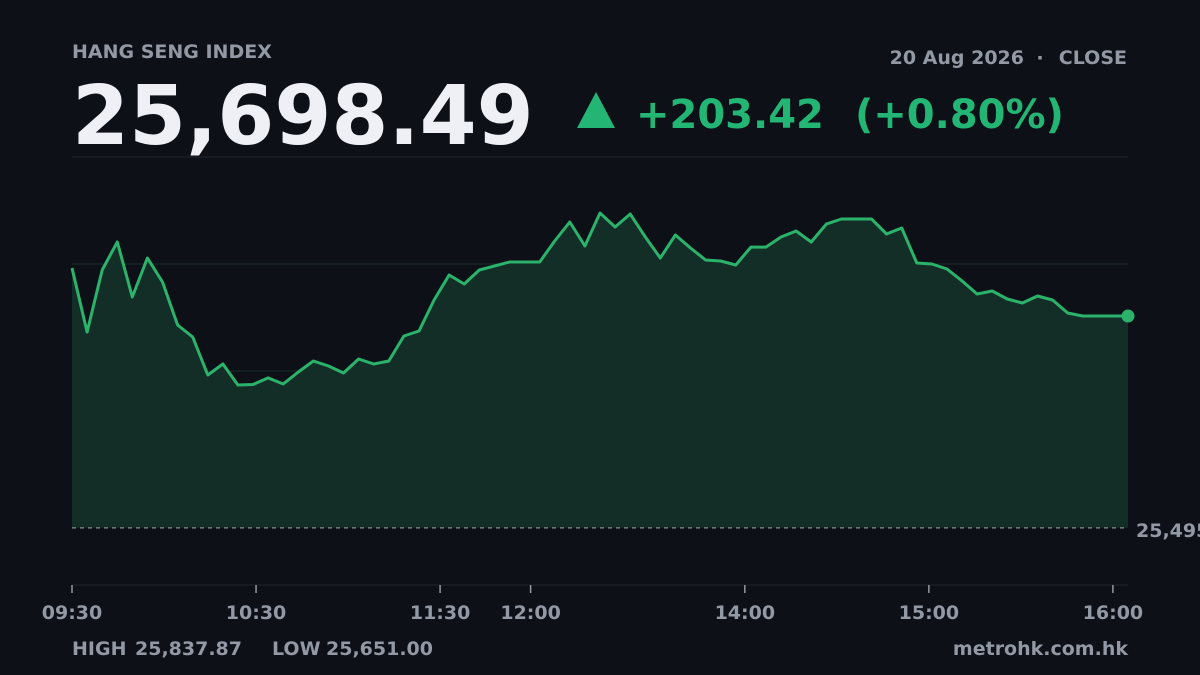 Image resolution: width=1200 pixels, height=675 pixels. Describe the element at coordinates (957, 58) in the screenshot. I see `date: 20 Aug 2026` at that location.